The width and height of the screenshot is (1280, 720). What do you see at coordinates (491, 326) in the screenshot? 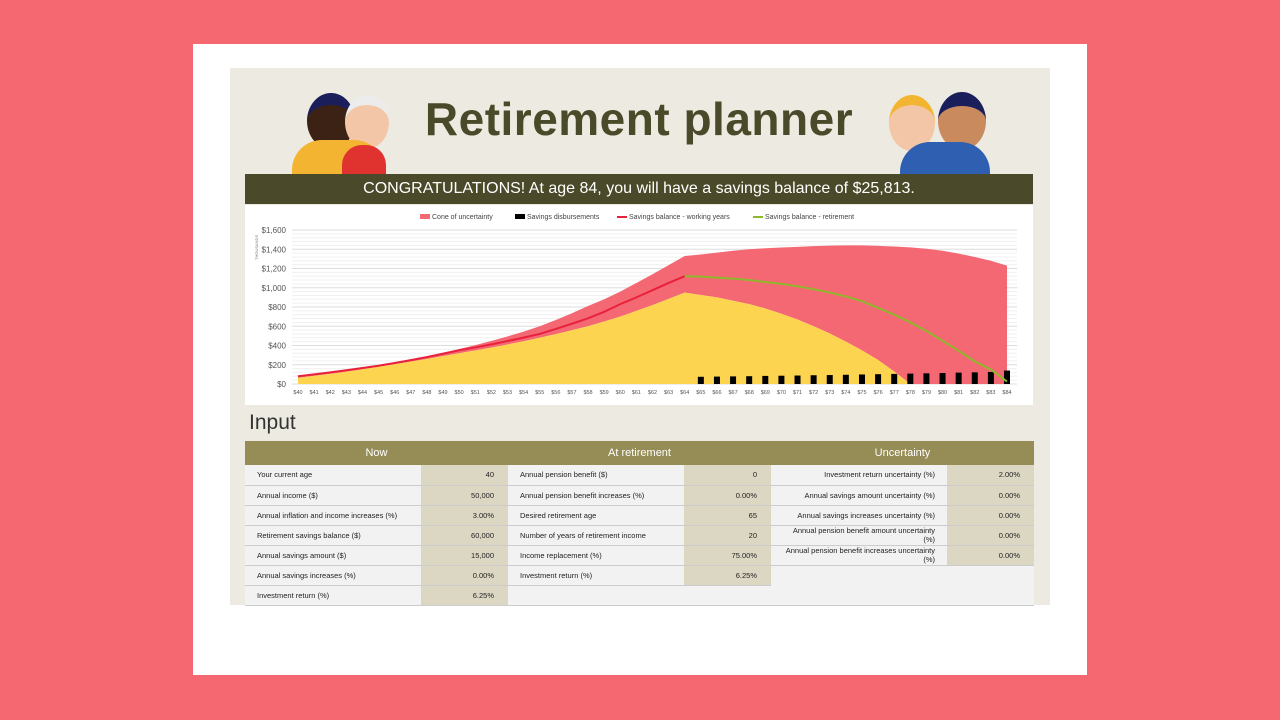
I see `working-balance-line` at bounding box center [491, 326].